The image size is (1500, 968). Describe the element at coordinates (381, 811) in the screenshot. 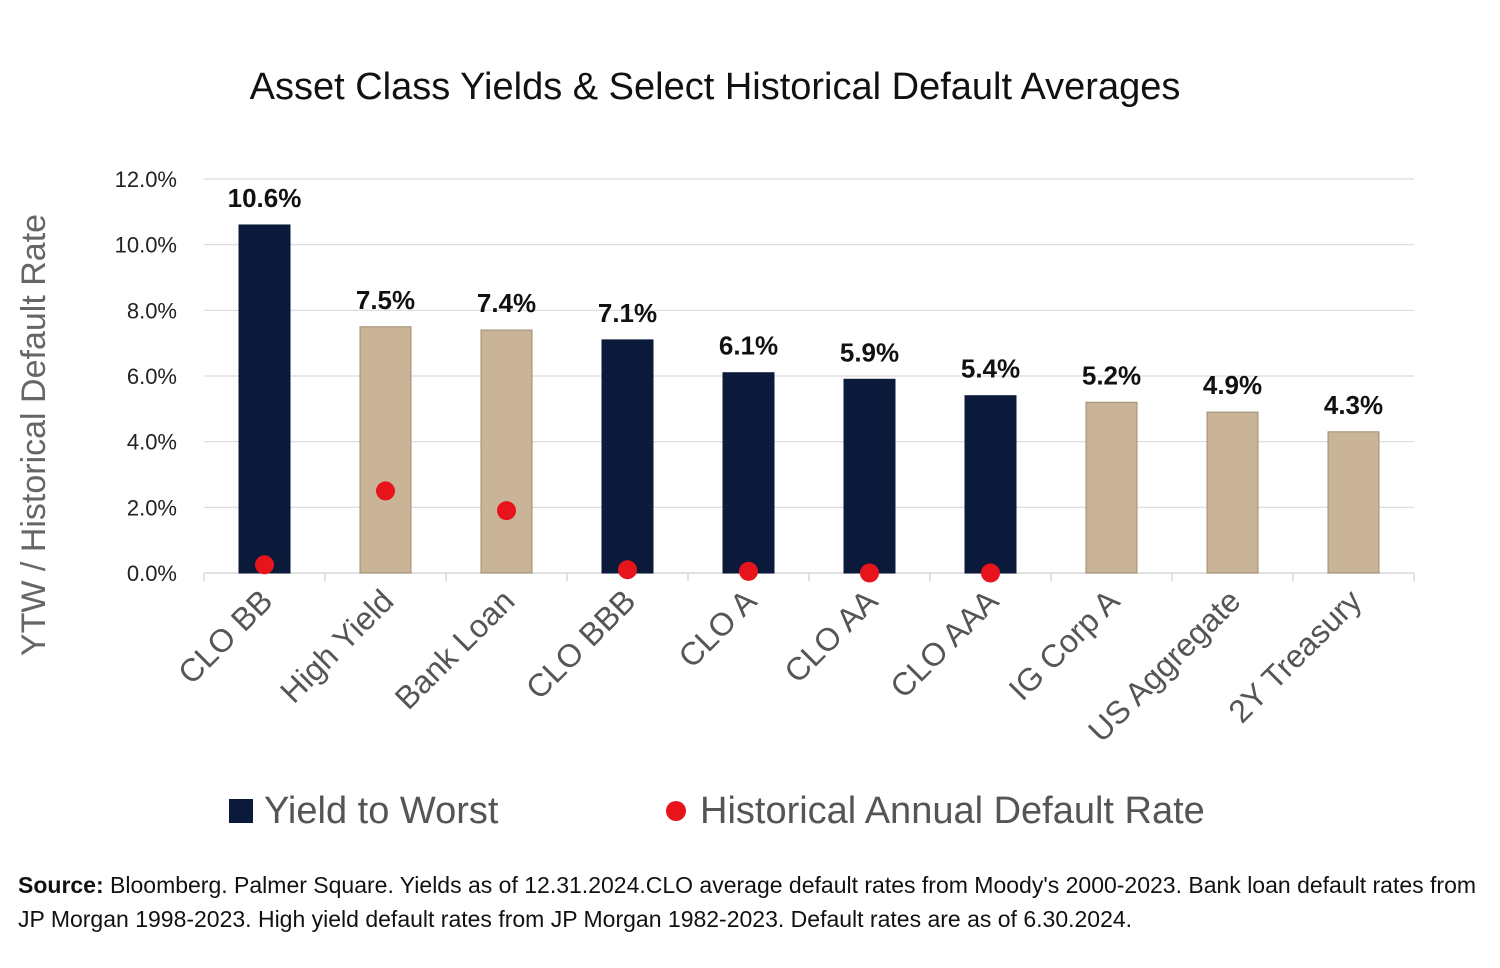

I see `legend-label-yield: Yield to Worst` at that location.